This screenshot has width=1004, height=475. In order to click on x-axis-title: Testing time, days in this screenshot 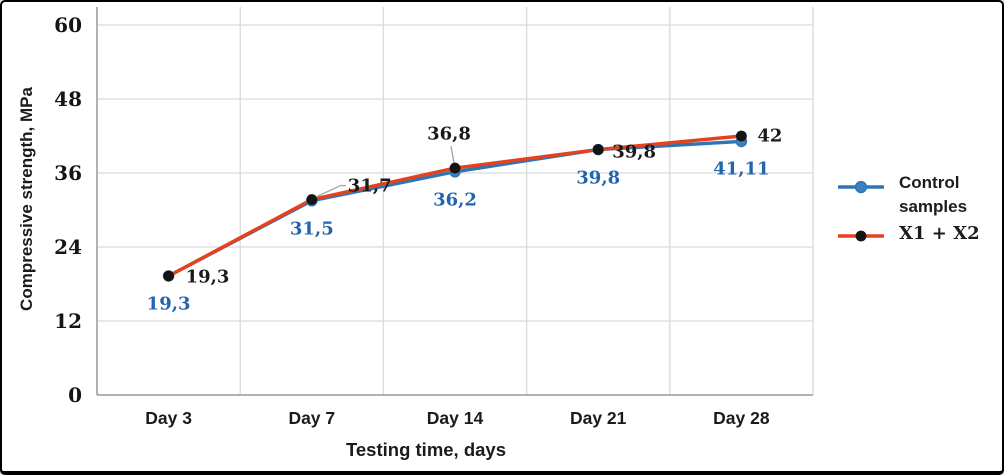, I will do `click(426, 449)`.